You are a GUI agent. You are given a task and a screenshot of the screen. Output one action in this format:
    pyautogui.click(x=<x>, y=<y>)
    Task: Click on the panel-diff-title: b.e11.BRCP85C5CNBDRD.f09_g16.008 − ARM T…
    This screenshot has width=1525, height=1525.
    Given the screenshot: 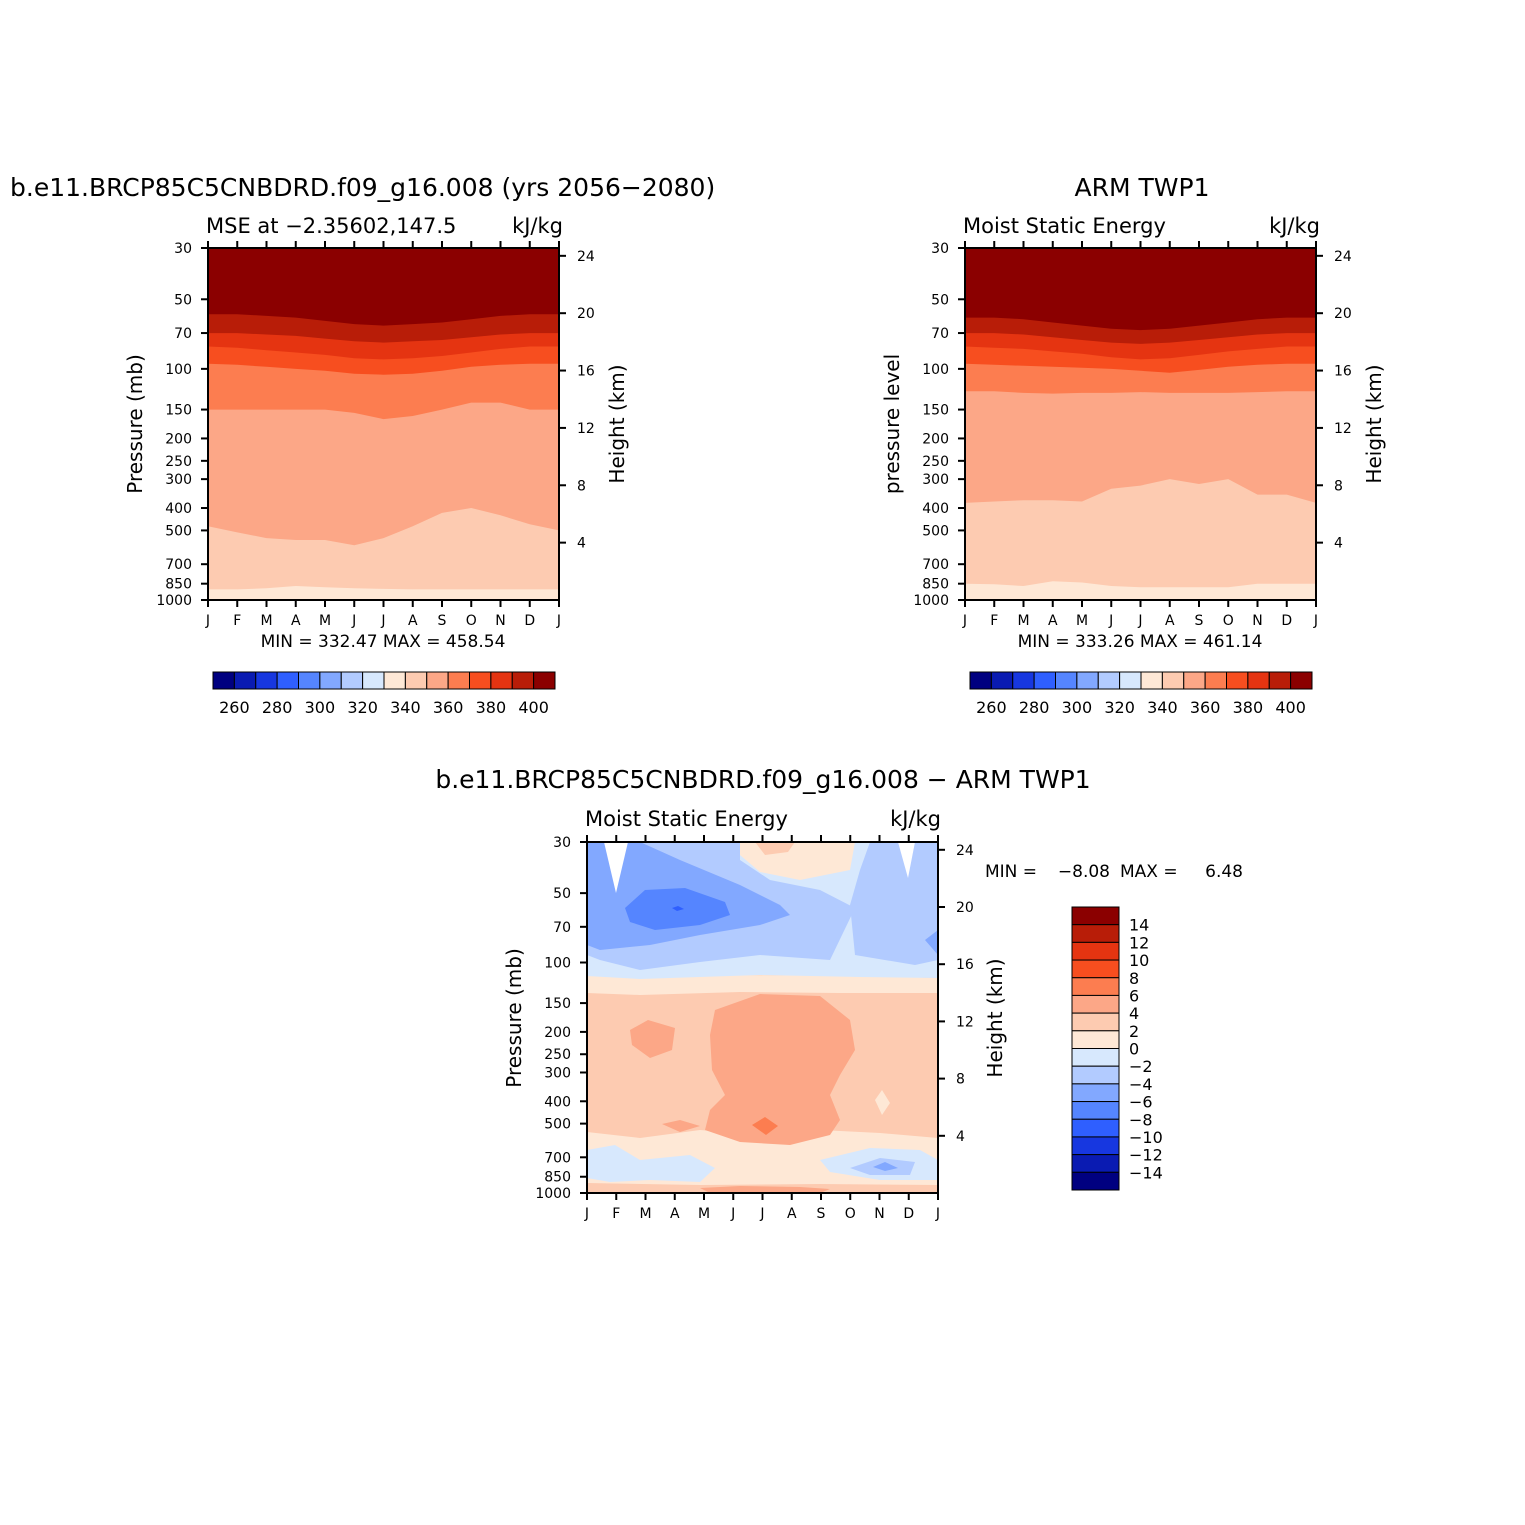 What is the action you would take?
    pyautogui.click(x=762, y=779)
    